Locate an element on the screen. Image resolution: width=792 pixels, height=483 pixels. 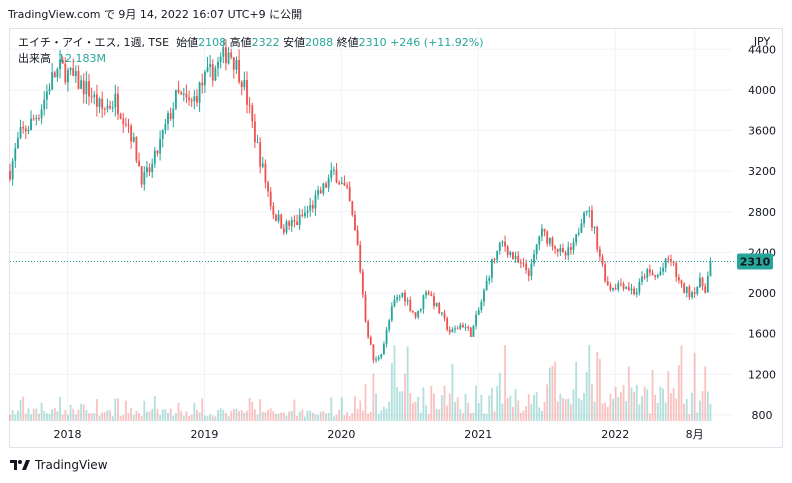
y-tick-label: 4000 is located at coordinates (762, 90).